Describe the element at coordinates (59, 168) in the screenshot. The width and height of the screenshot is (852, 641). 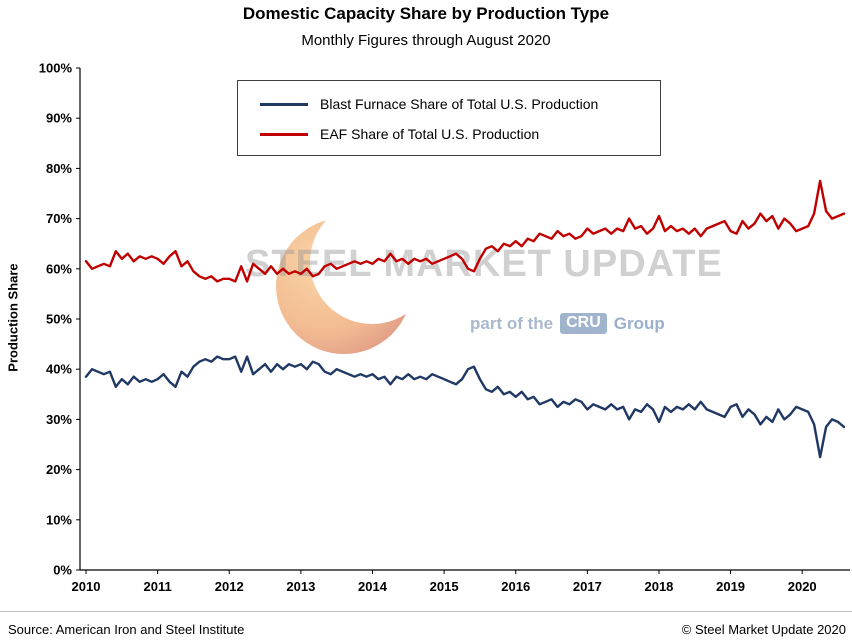
I see `y-tick-label: 80%` at that location.